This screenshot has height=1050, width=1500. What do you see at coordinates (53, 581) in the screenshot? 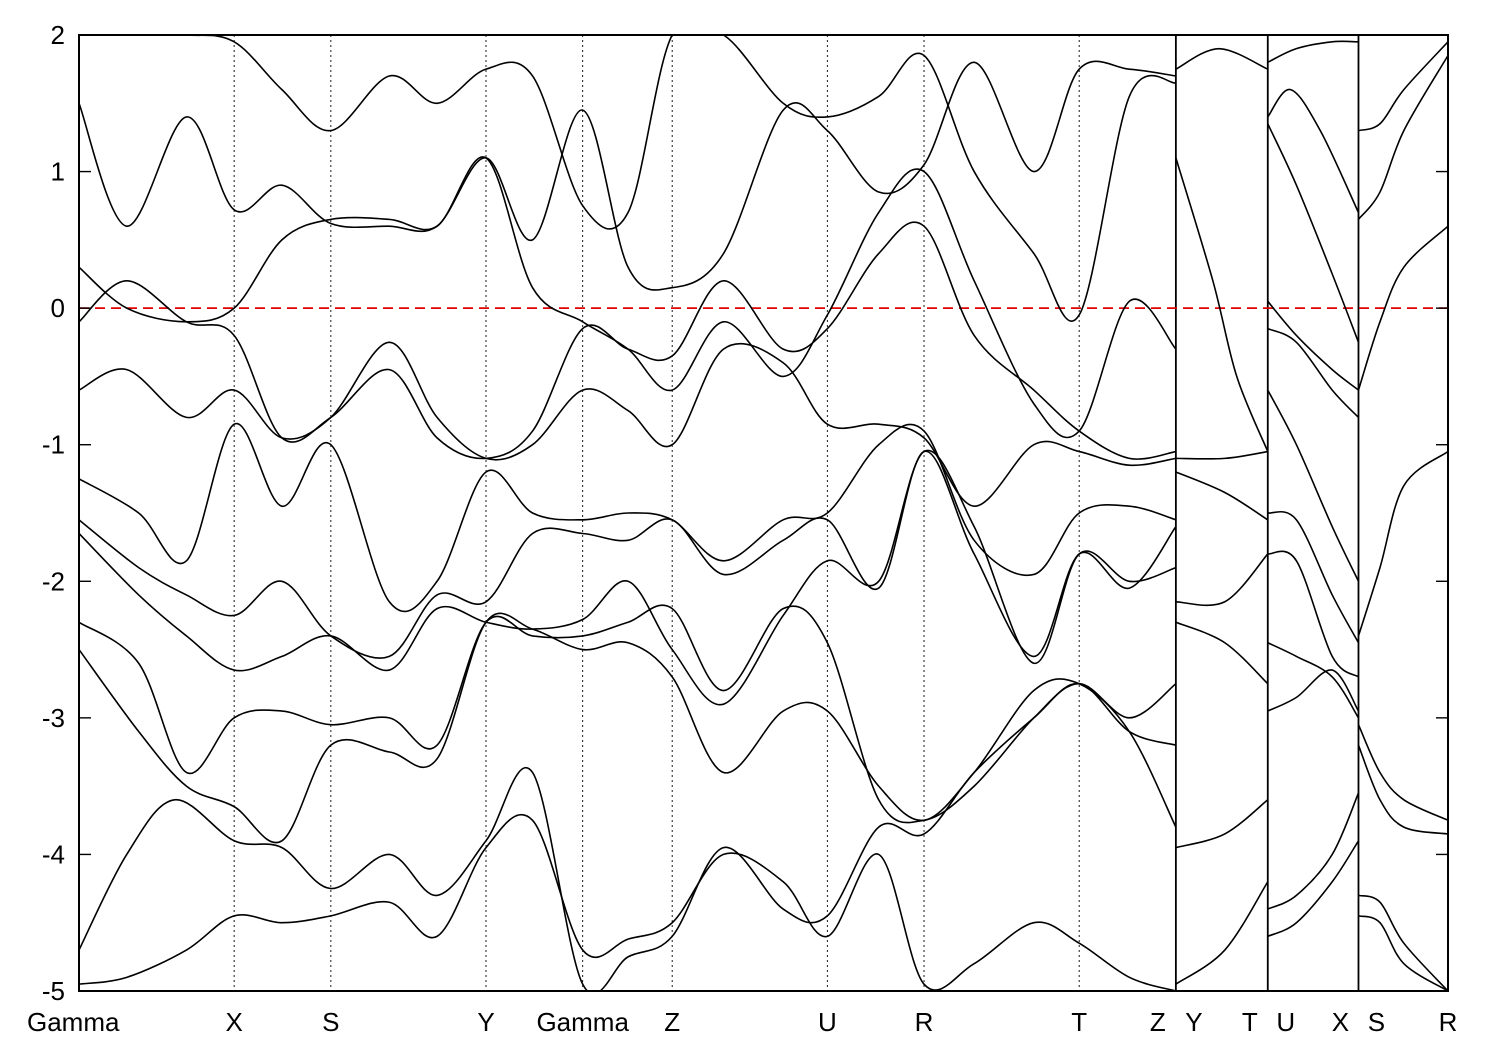
I see `y-tick-label: -2` at bounding box center [53, 581].